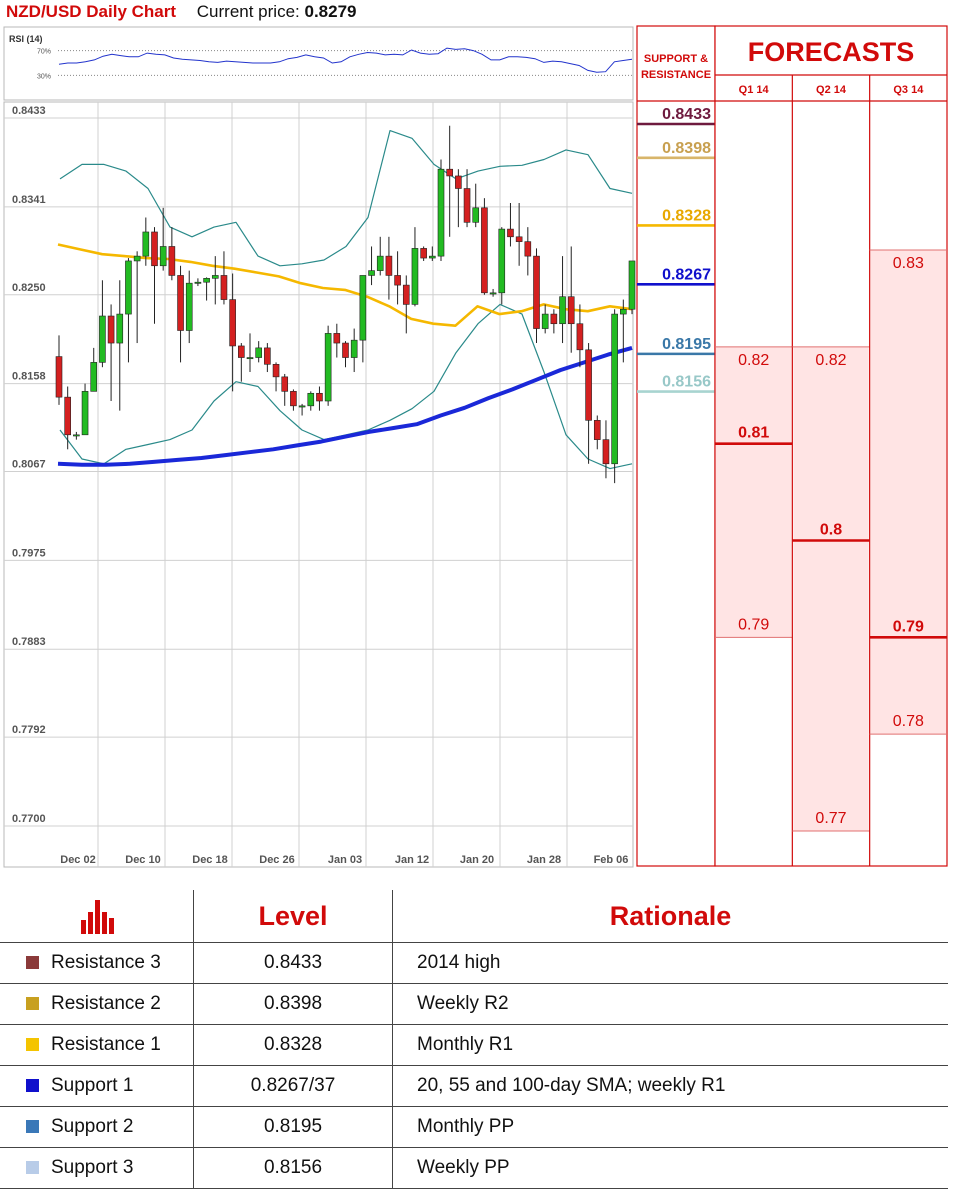 The height and width of the screenshot is (1195, 954). Describe the element at coordinates (670, 1127) in the screenshot. I see `level-rationale: Monthly PP` at that location.